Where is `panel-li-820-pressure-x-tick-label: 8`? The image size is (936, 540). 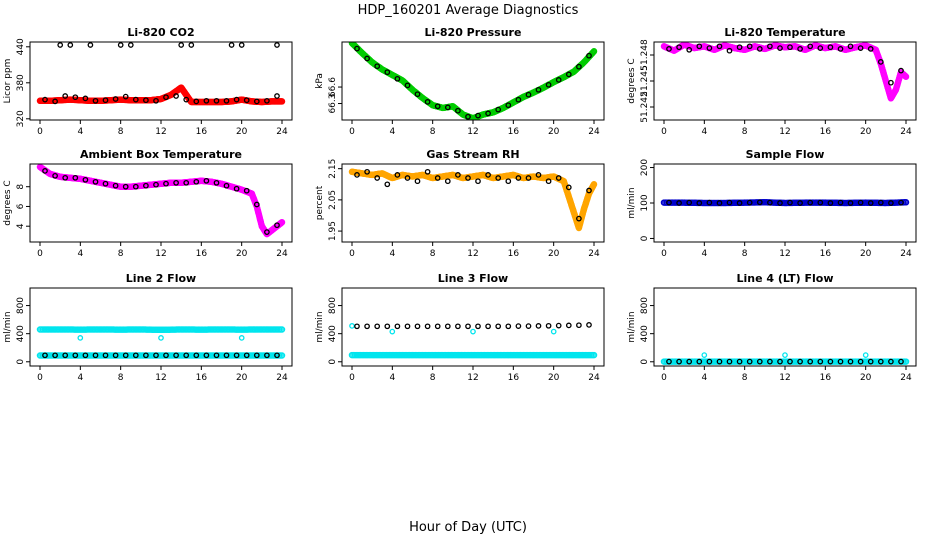 panel-li-820-pressure-x-tick-label: 8 is located at coordinates (433, 132).